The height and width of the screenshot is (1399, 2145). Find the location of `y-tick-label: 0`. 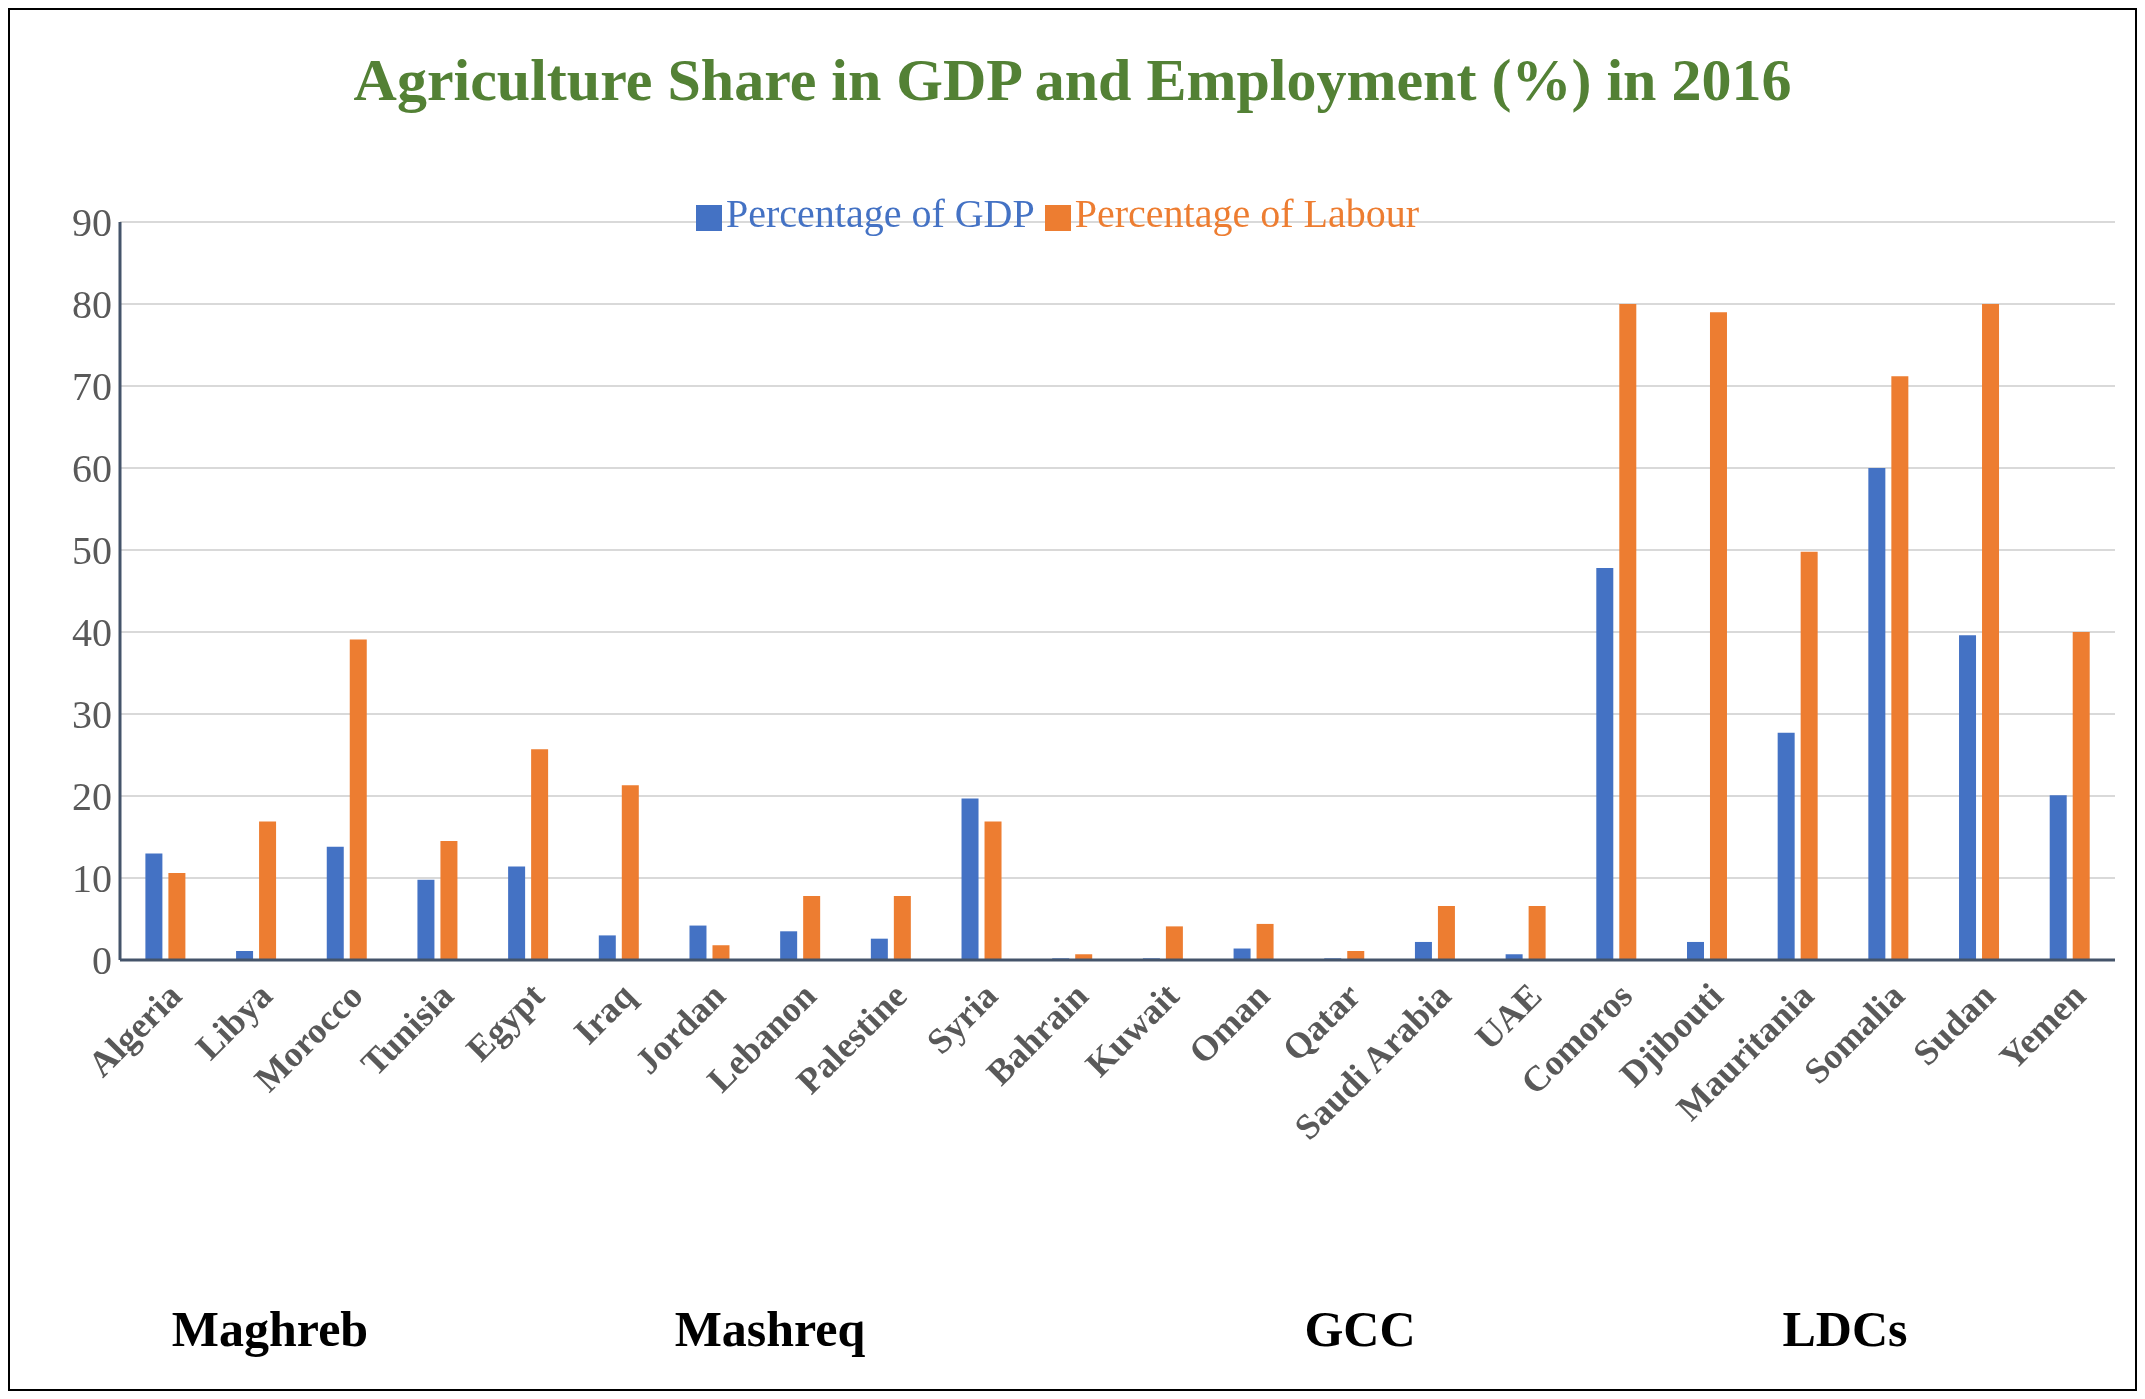

y-tick-label: 0 is located at coordinates (102, 961).